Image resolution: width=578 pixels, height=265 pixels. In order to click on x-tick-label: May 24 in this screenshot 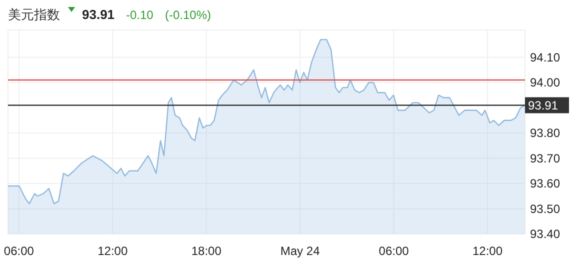, I will do `click(300, 251)`.